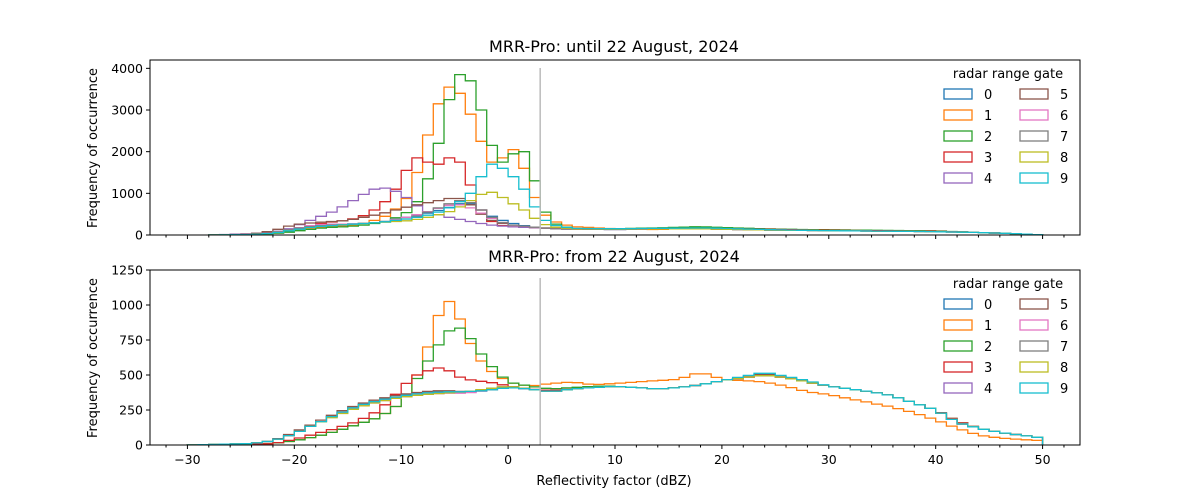 The height and width of the screenshot is (500, 1200). I want to click on y-tick-label: 500, so click(131, 375).